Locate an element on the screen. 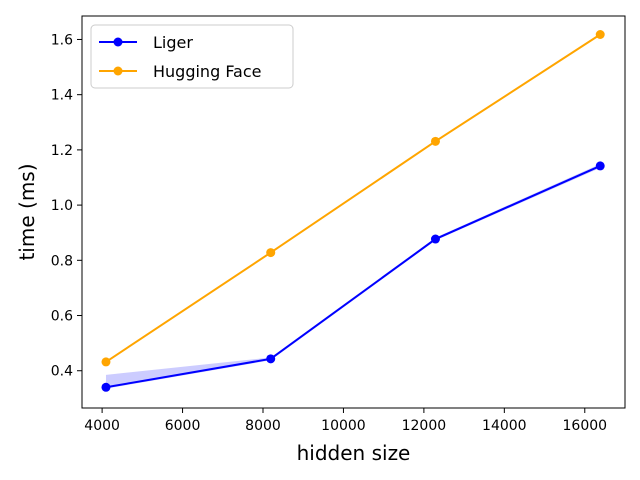  legend-swatch-marker-hugging-face is located at coordinates (118, 71).